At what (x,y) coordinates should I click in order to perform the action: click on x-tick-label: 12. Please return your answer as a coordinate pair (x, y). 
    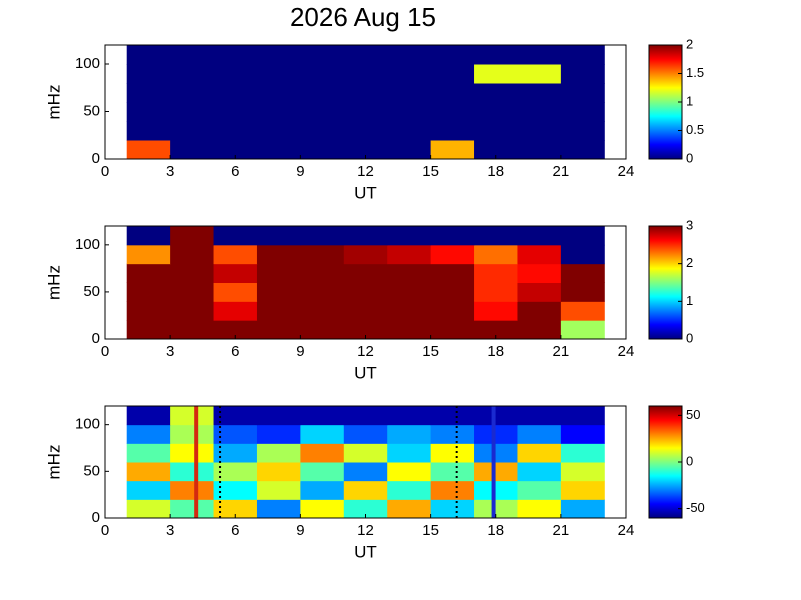
    Looking at the image, I should click on (365, 530).